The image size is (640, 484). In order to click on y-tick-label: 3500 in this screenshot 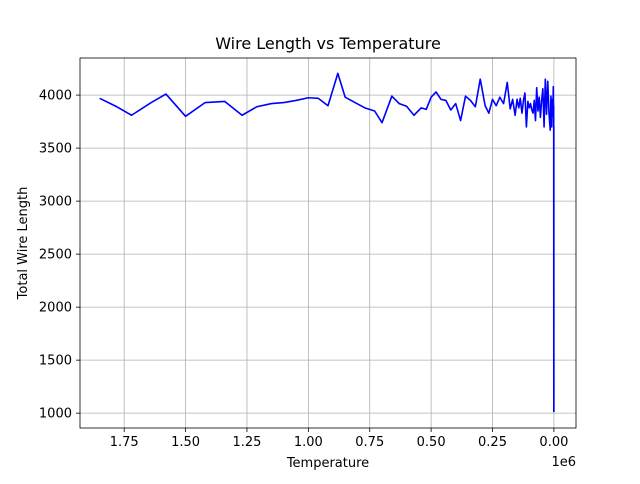, I will do `click(55, 149)`.